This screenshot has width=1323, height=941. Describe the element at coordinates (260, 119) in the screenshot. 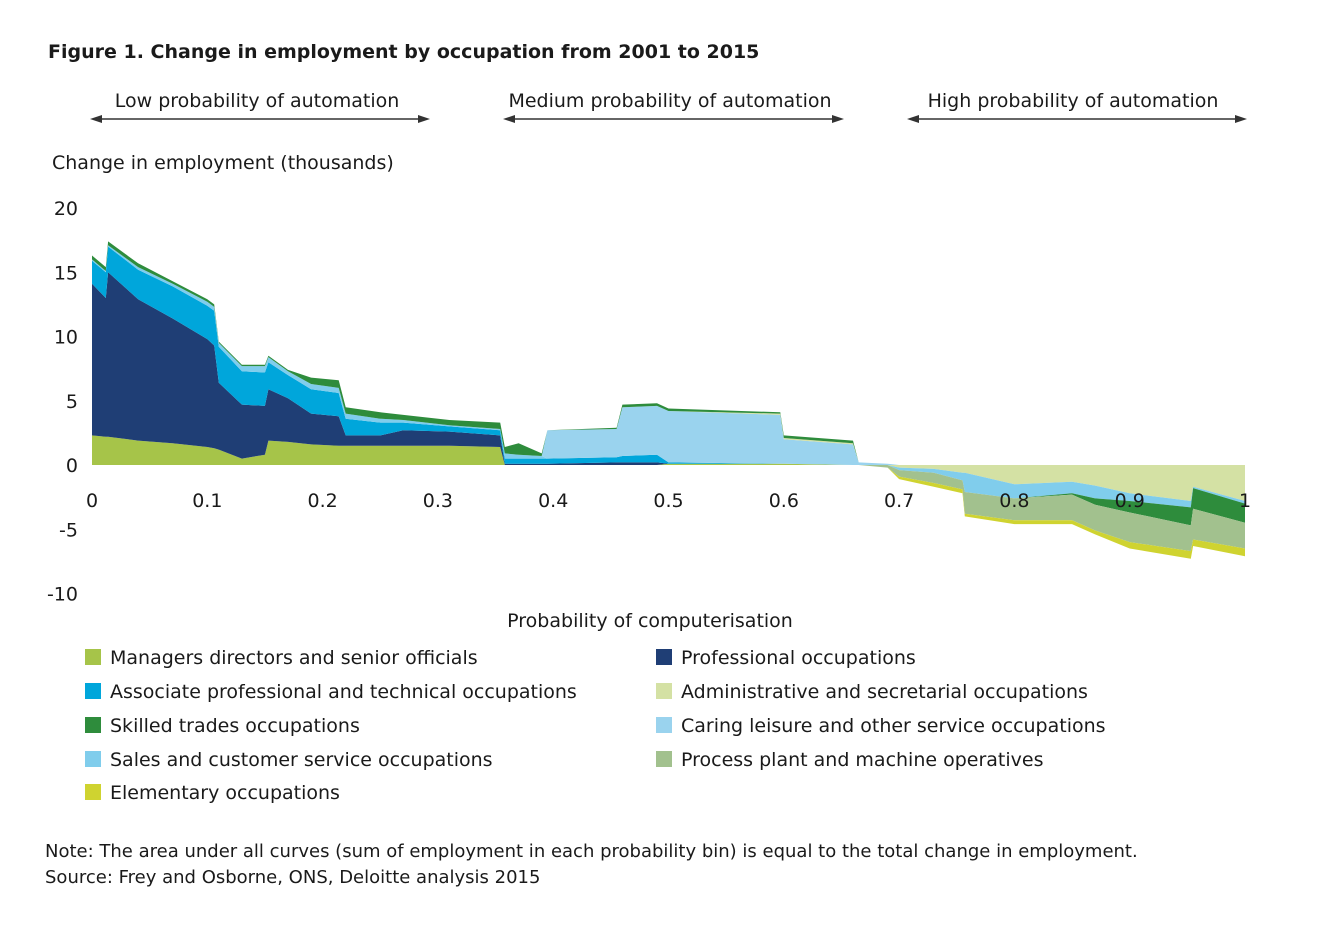

I see `band-arrow-low` at that location.